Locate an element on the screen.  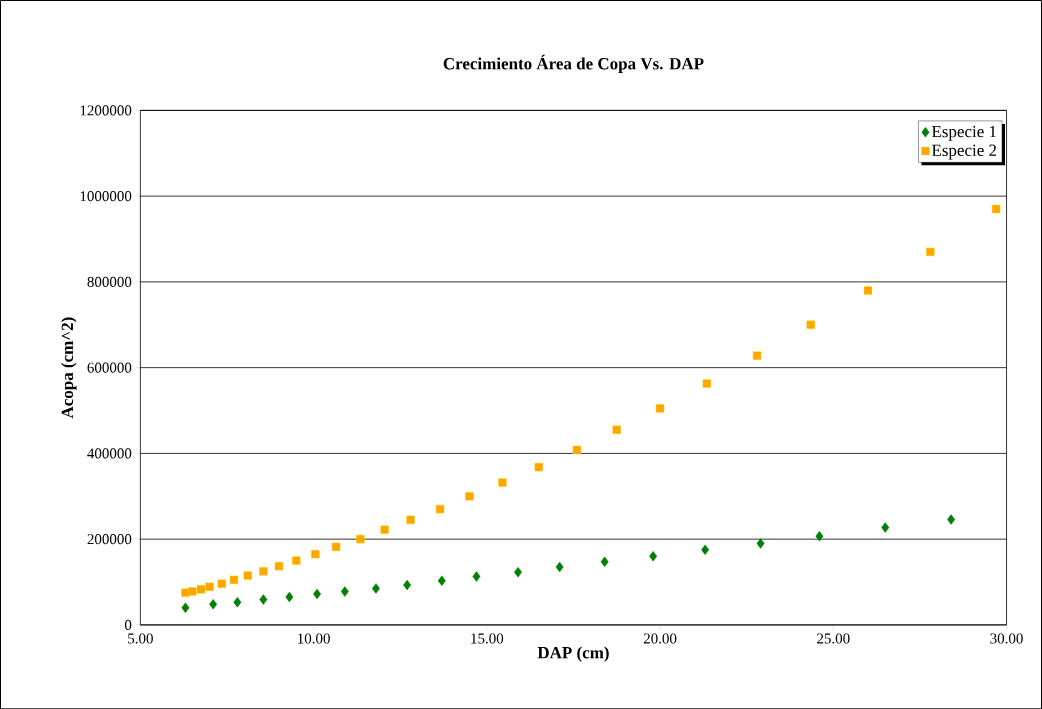
x-tick-label: 15.00 is located at coordinates (487, 638).